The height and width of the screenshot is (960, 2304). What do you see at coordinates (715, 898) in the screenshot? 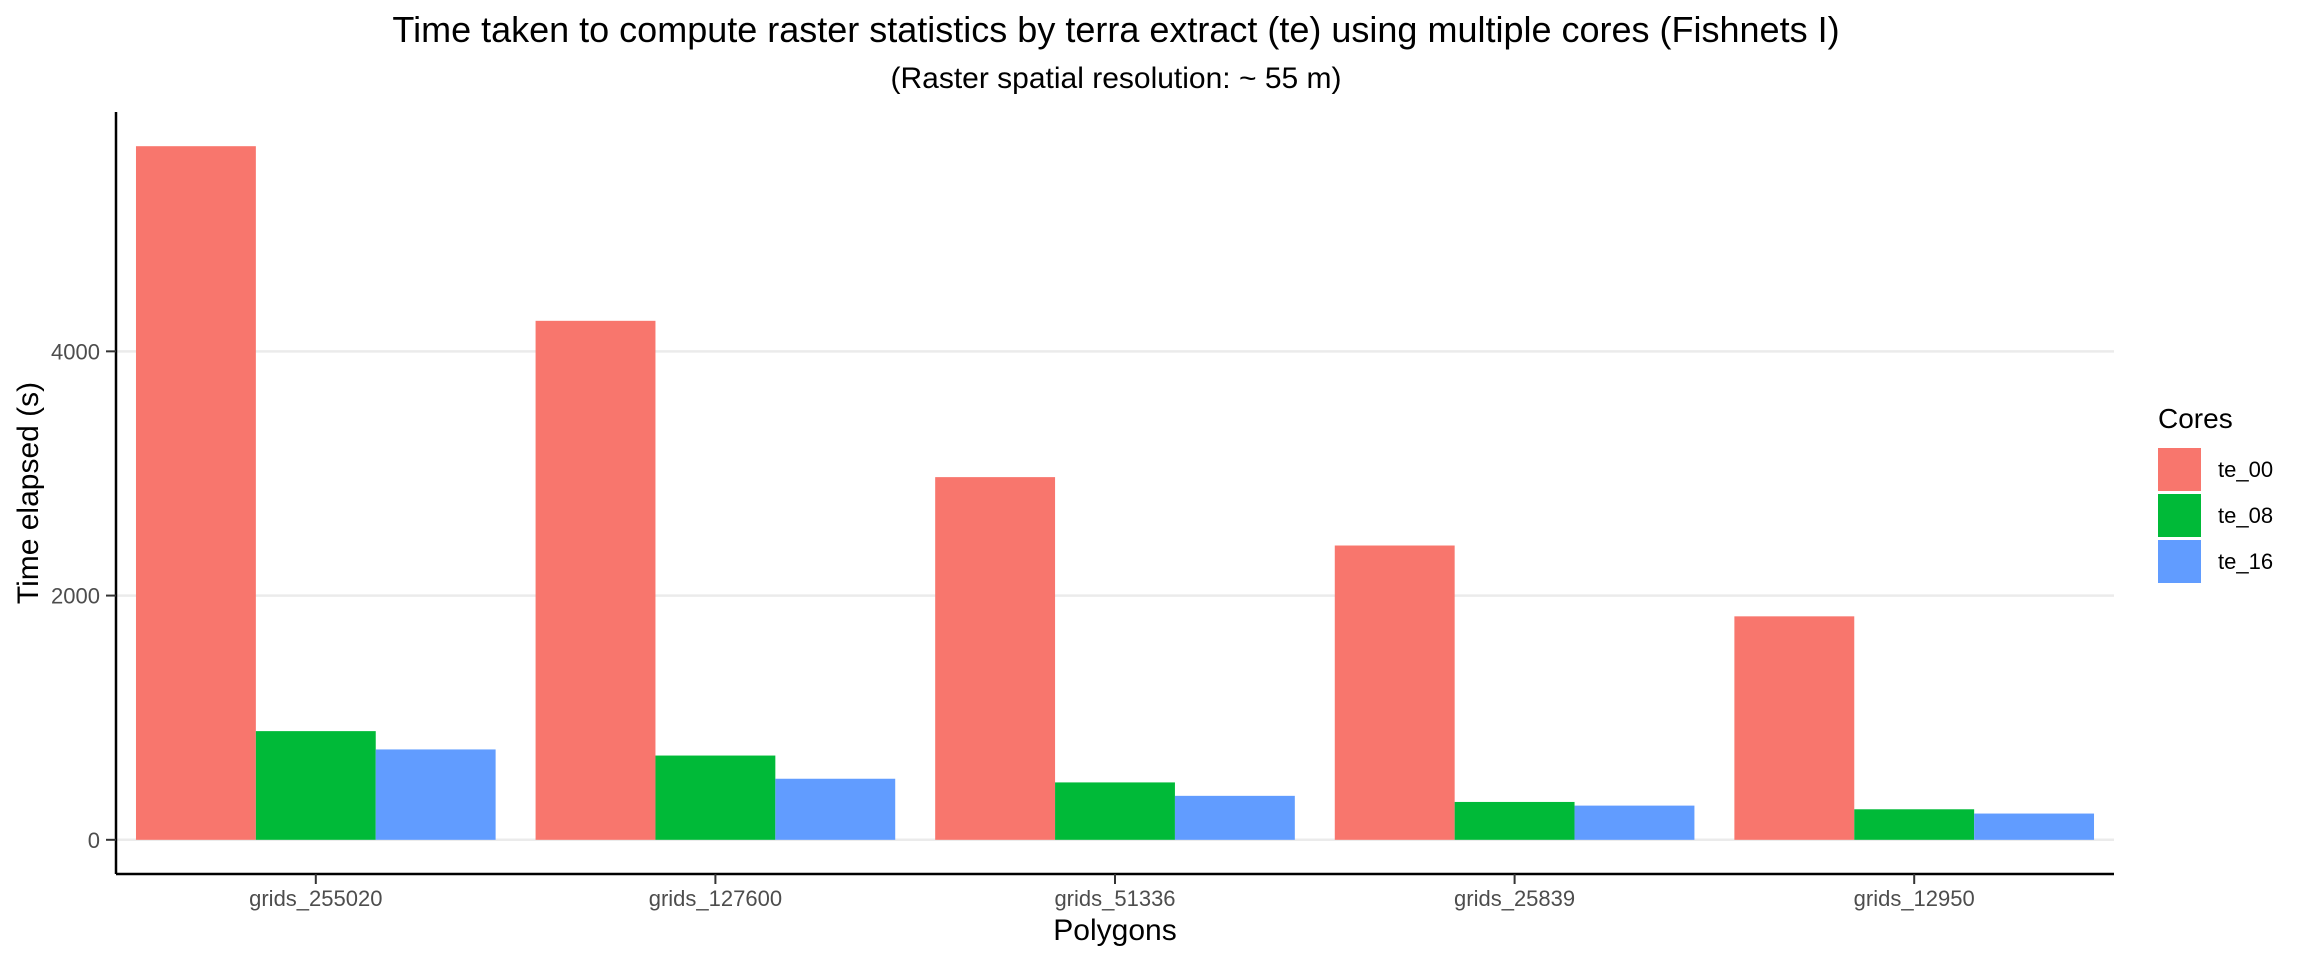
I see `x-tick-label: grids_127600` at bounding box center [715, 898].